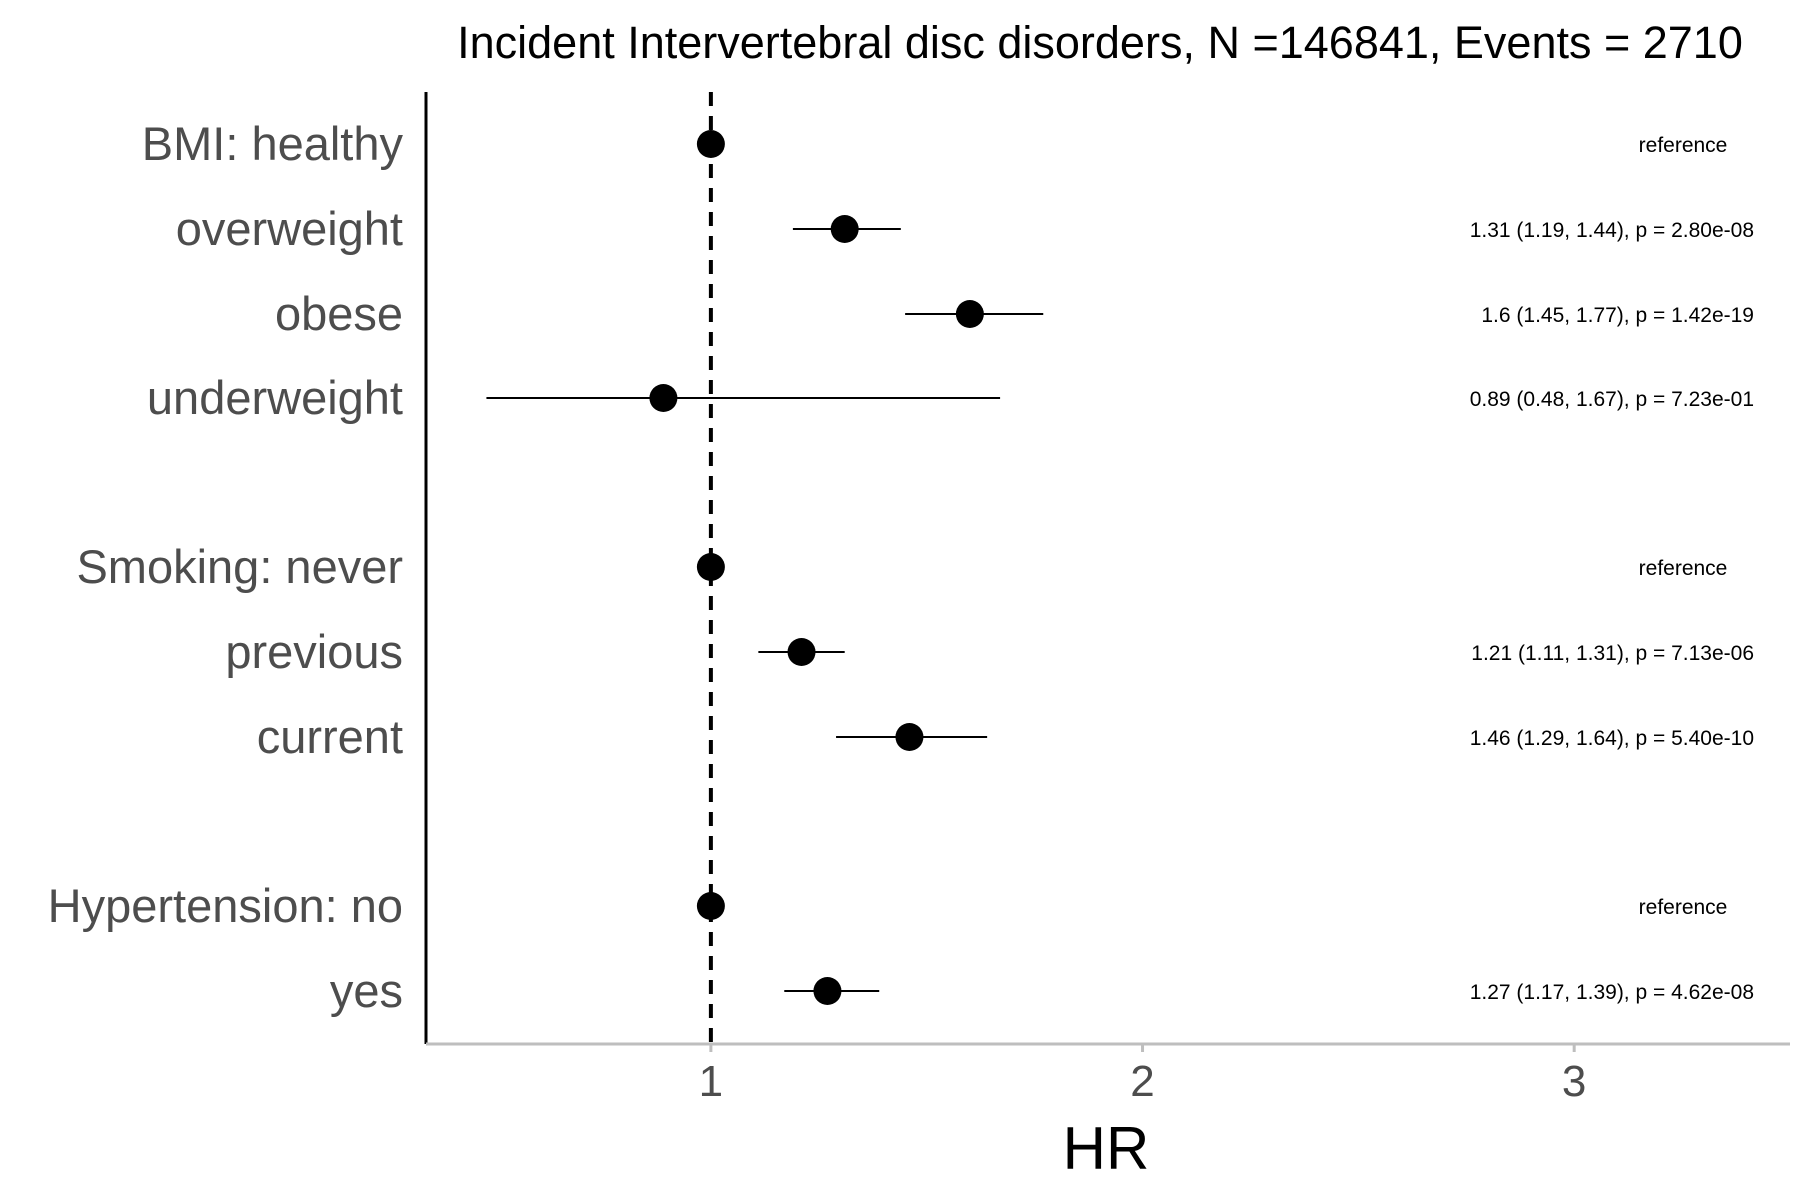 The height and width of the screenshot is (1200, 1800). What do you see at coordinates (935, 143) in the screenshot?
I see `forest-row: BMI: healthy reference` at bounding box center [935, 143].